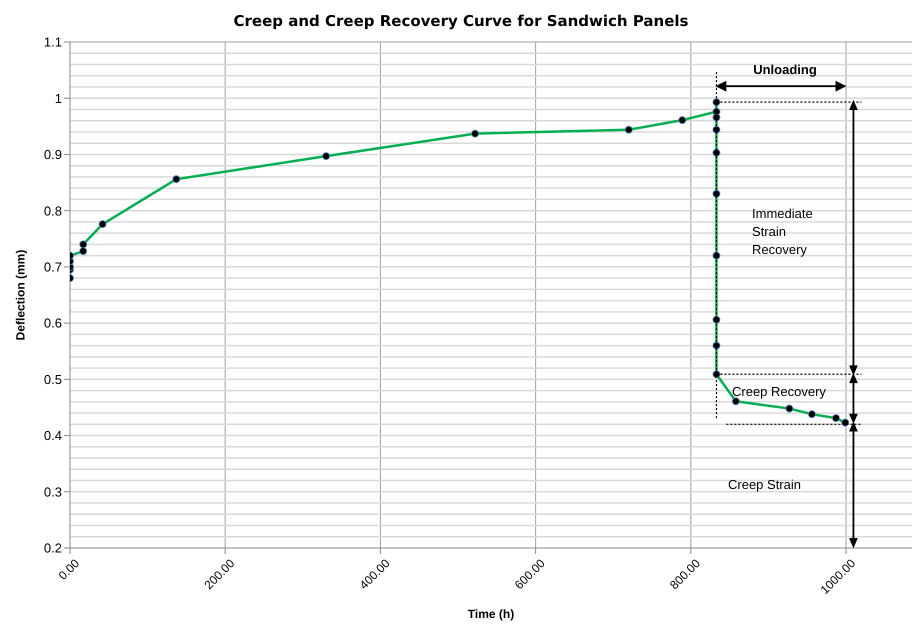 The height and width of the screenshot is (638, 914). Describe the element at coordinates (779, 391) in the screenshot. I see `annotation: Creep Recovery` at that location.